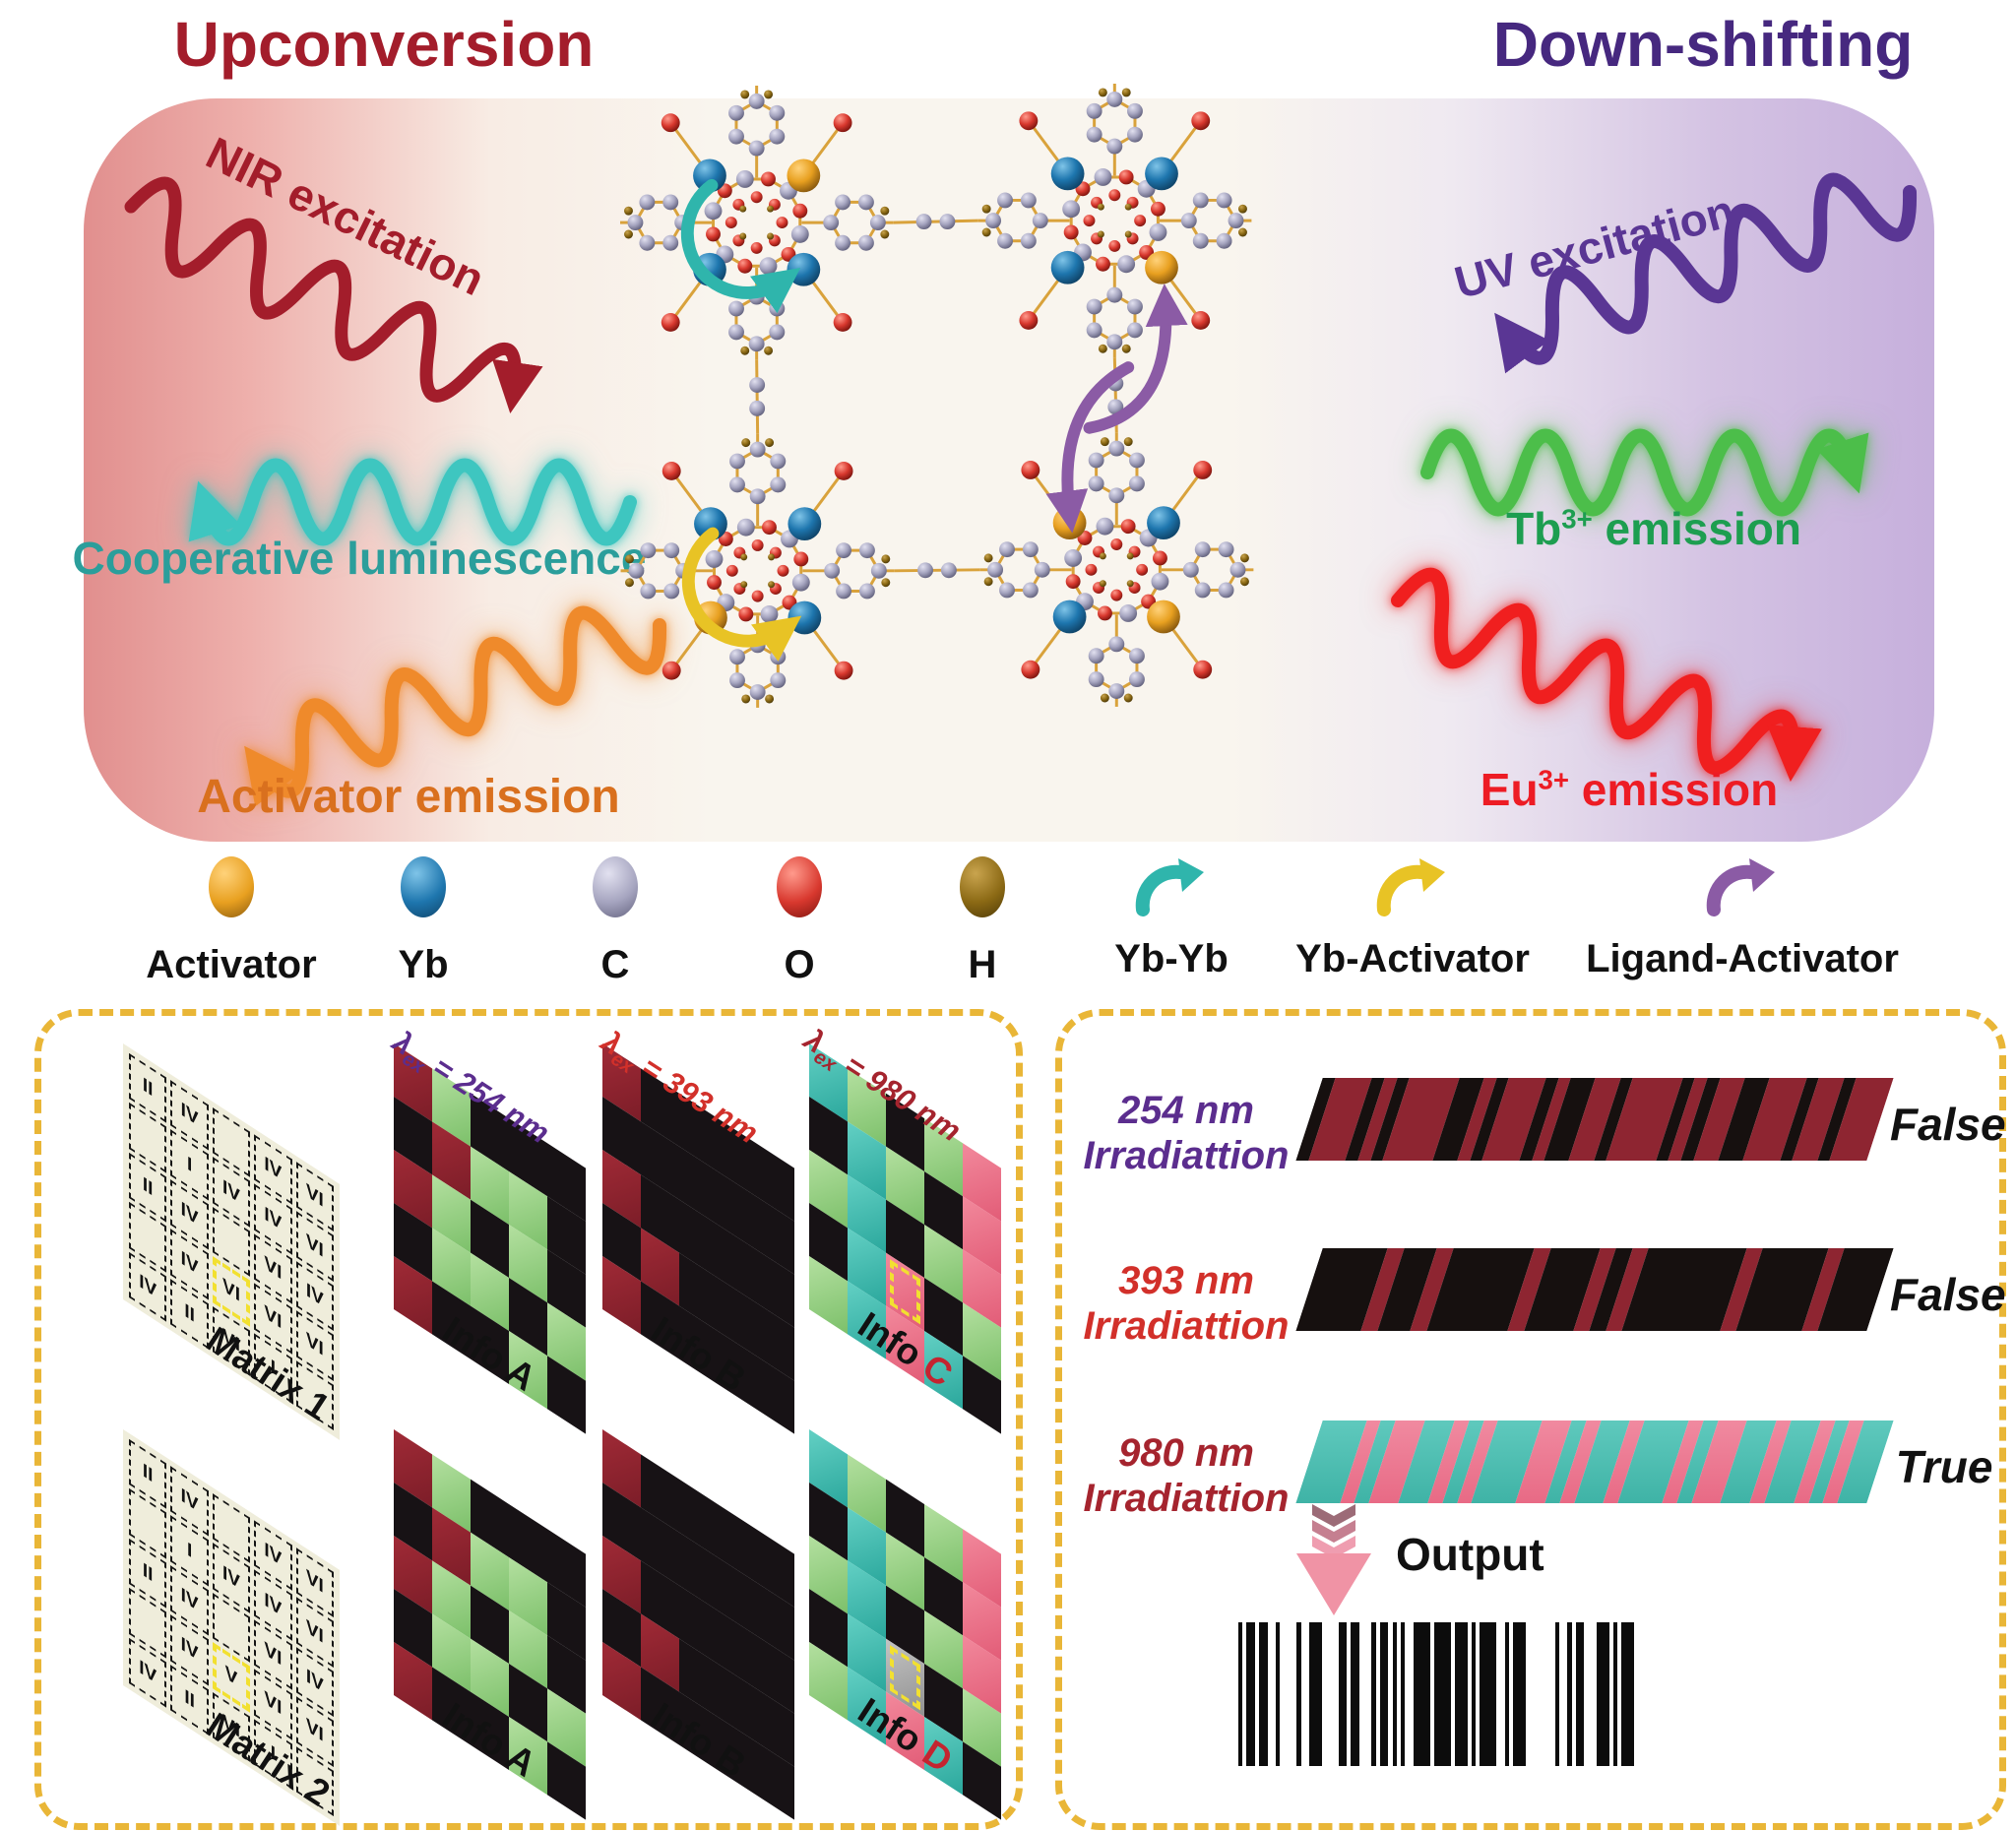 The width and height of the screenshot is (2016, 1831). I want to click on mof-structure, so click(937, 396).